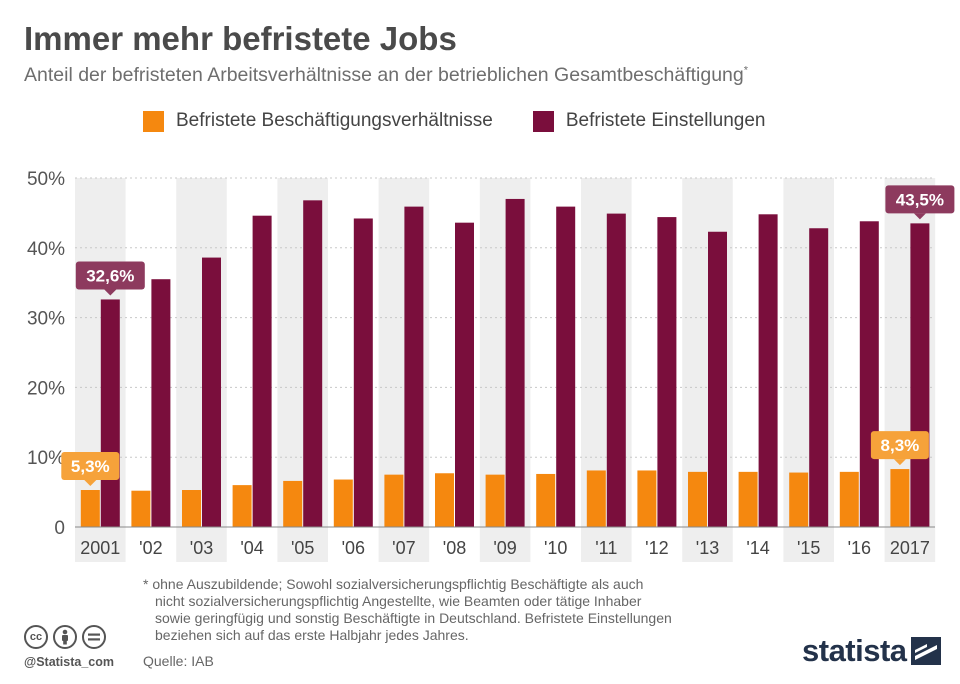 The image size is (960, 684). I want to click on cc-icon: cc, so click(36, 637).